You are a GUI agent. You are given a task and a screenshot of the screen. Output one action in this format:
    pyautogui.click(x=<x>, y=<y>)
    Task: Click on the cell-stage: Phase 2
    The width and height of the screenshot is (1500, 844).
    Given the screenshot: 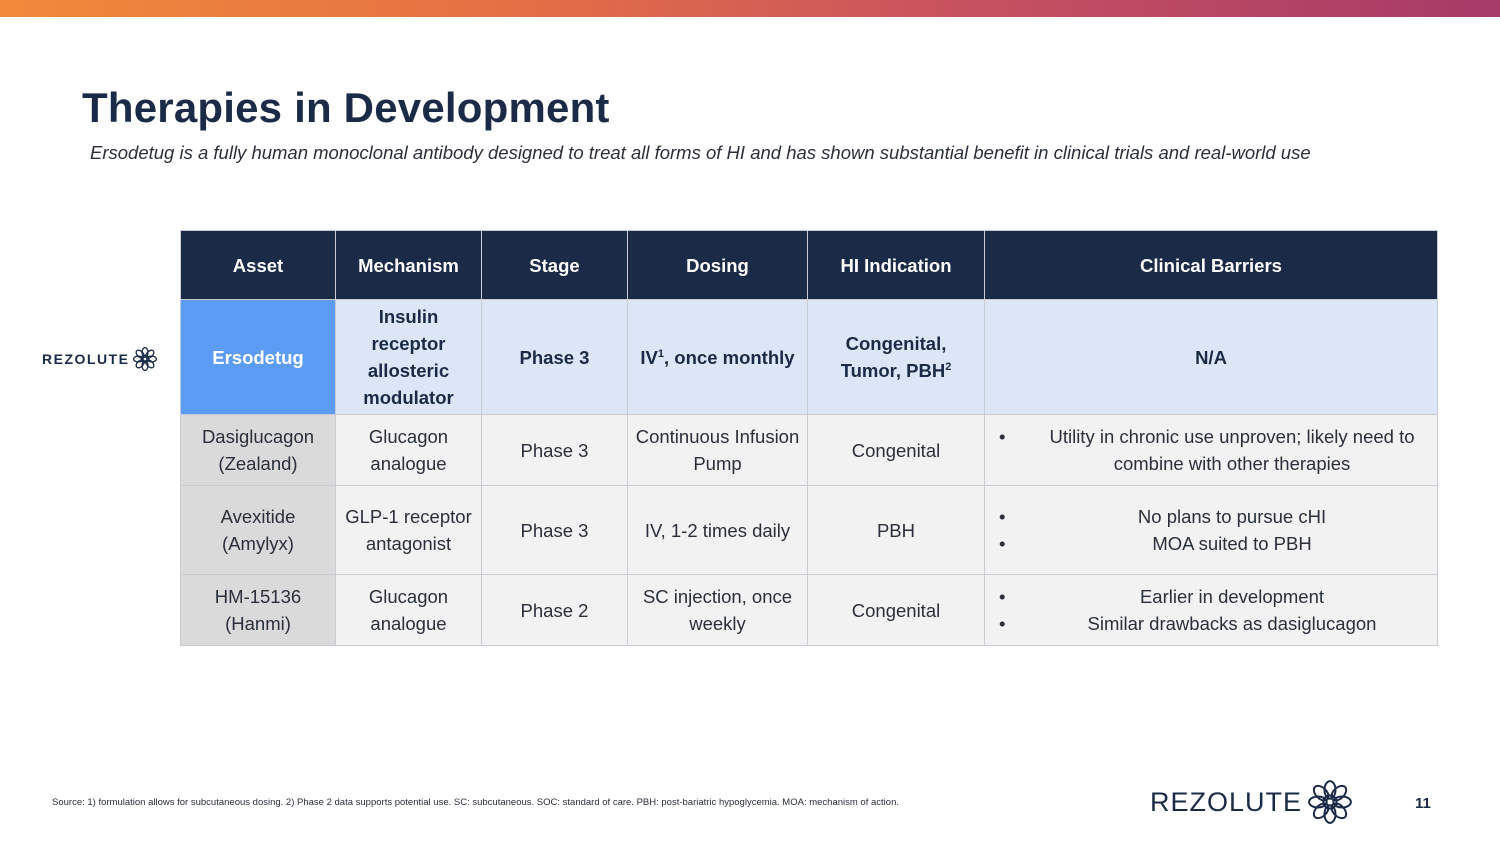 What is the action you would take?
    pyautogui.click(x=554, y=610)
    